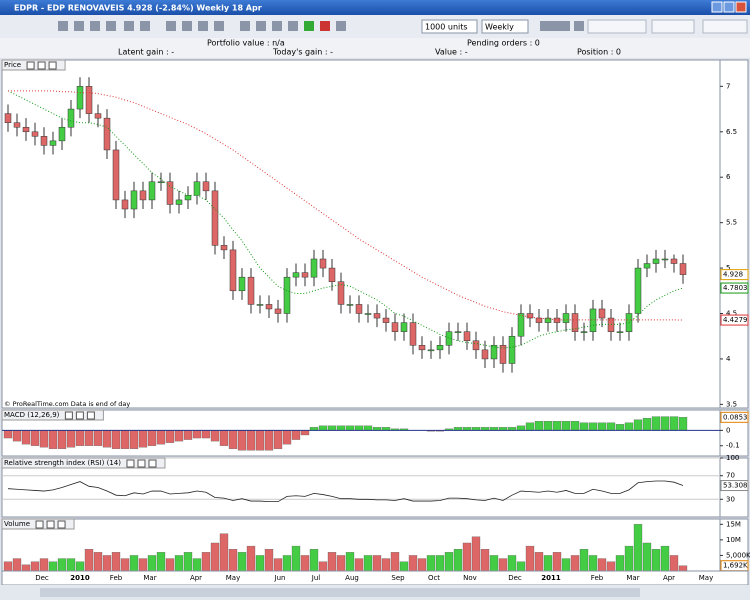 The height and width of the screenshot is (604, 750). I want to click on pending-orders: Pending orders : 0, so click(503, 43).